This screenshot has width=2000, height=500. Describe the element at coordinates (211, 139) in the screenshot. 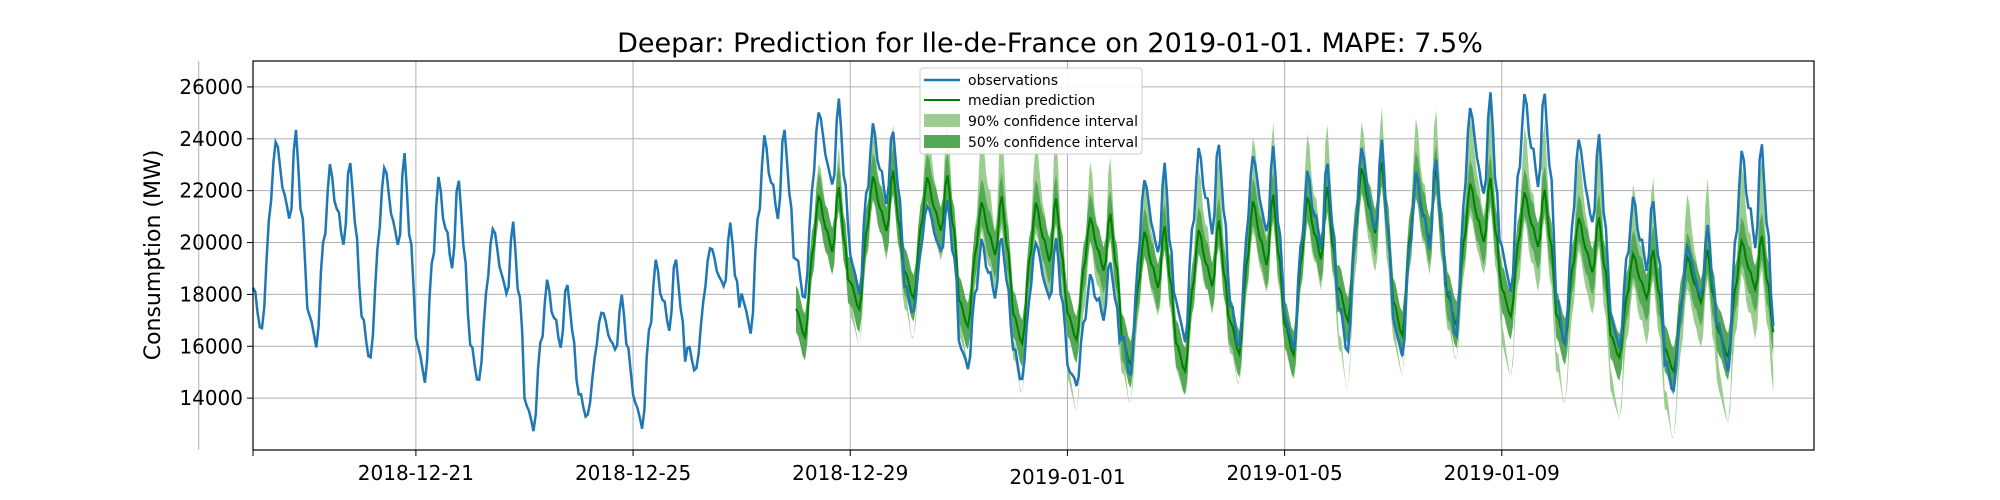

I see `y-tick-label: 24000` at that location.